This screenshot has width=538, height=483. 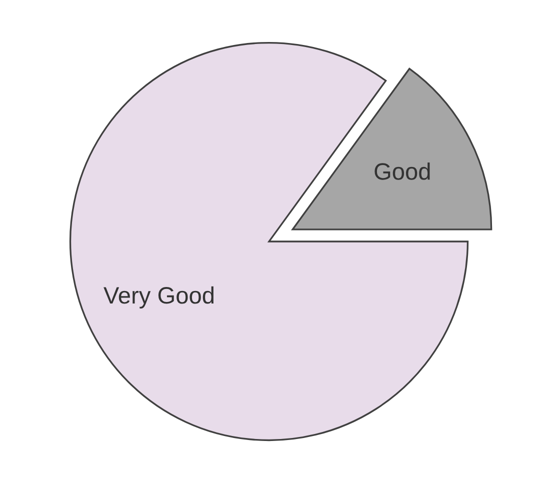 What do you see at coordinates (402, 171) in the screenshot?
I see `slice-label: Good` at bounding box center [402, 171].